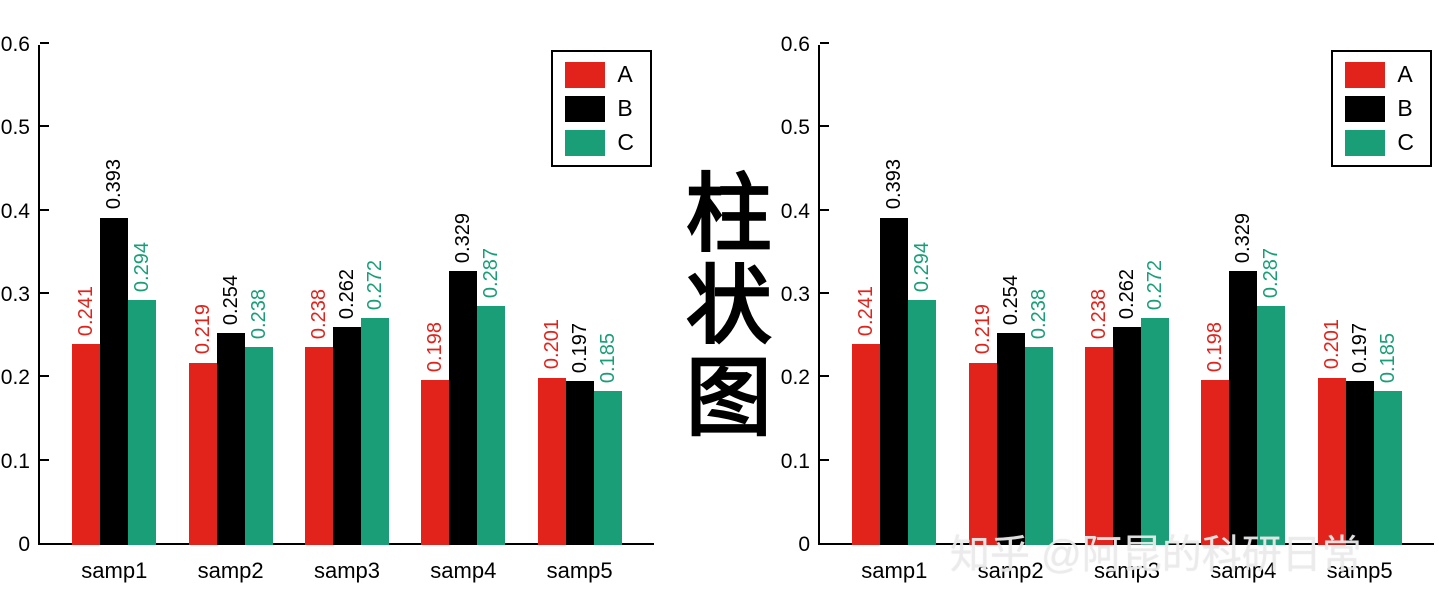 The height and width of the screenshot is (613, 1440). I want to click on calligraphy-title: 柱状图, so click(721, 306).